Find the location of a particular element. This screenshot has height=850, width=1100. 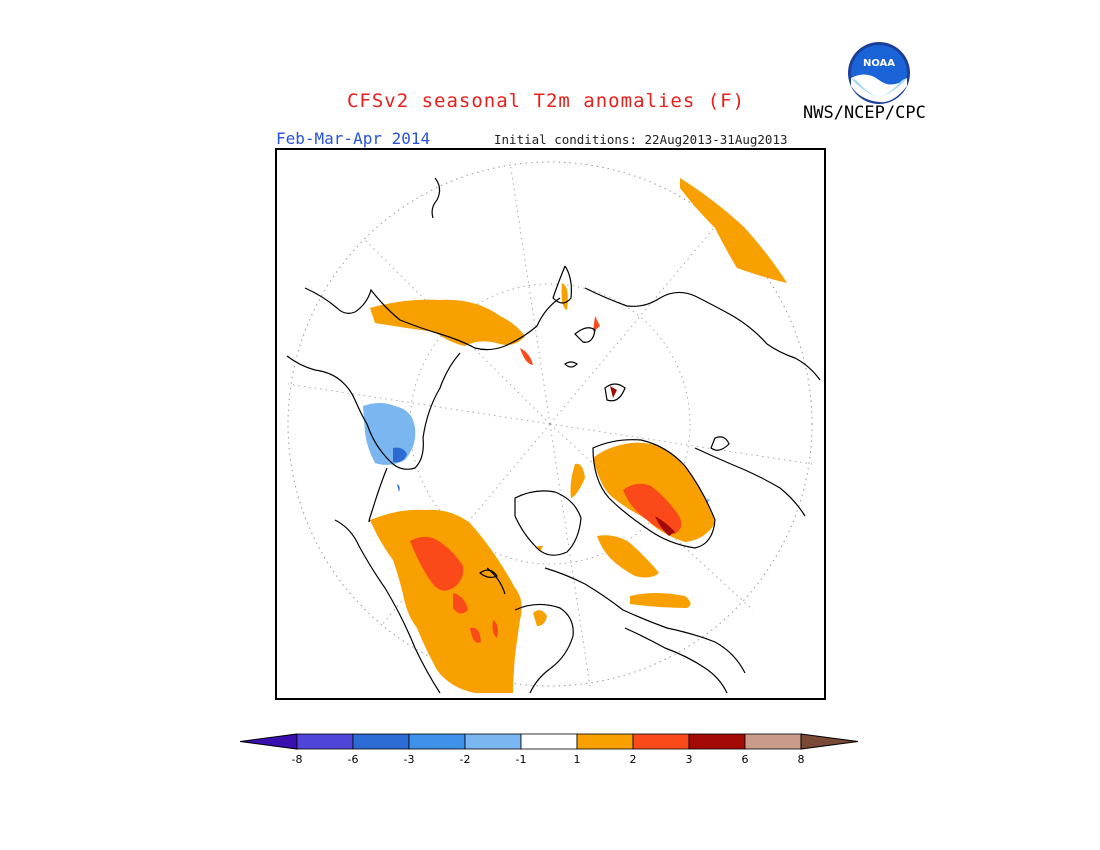

colorbar-tick-label: -1 is located at coordinates (521, 759).